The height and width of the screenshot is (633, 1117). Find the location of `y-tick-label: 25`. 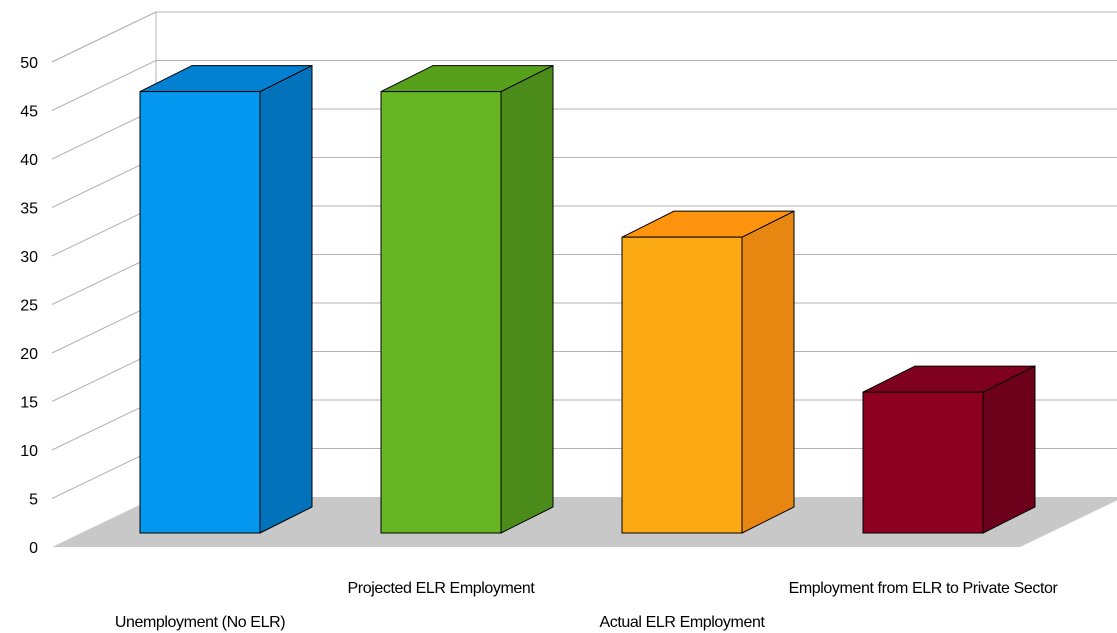

y-tick-label: 25 is located at coordinates (29, 306).